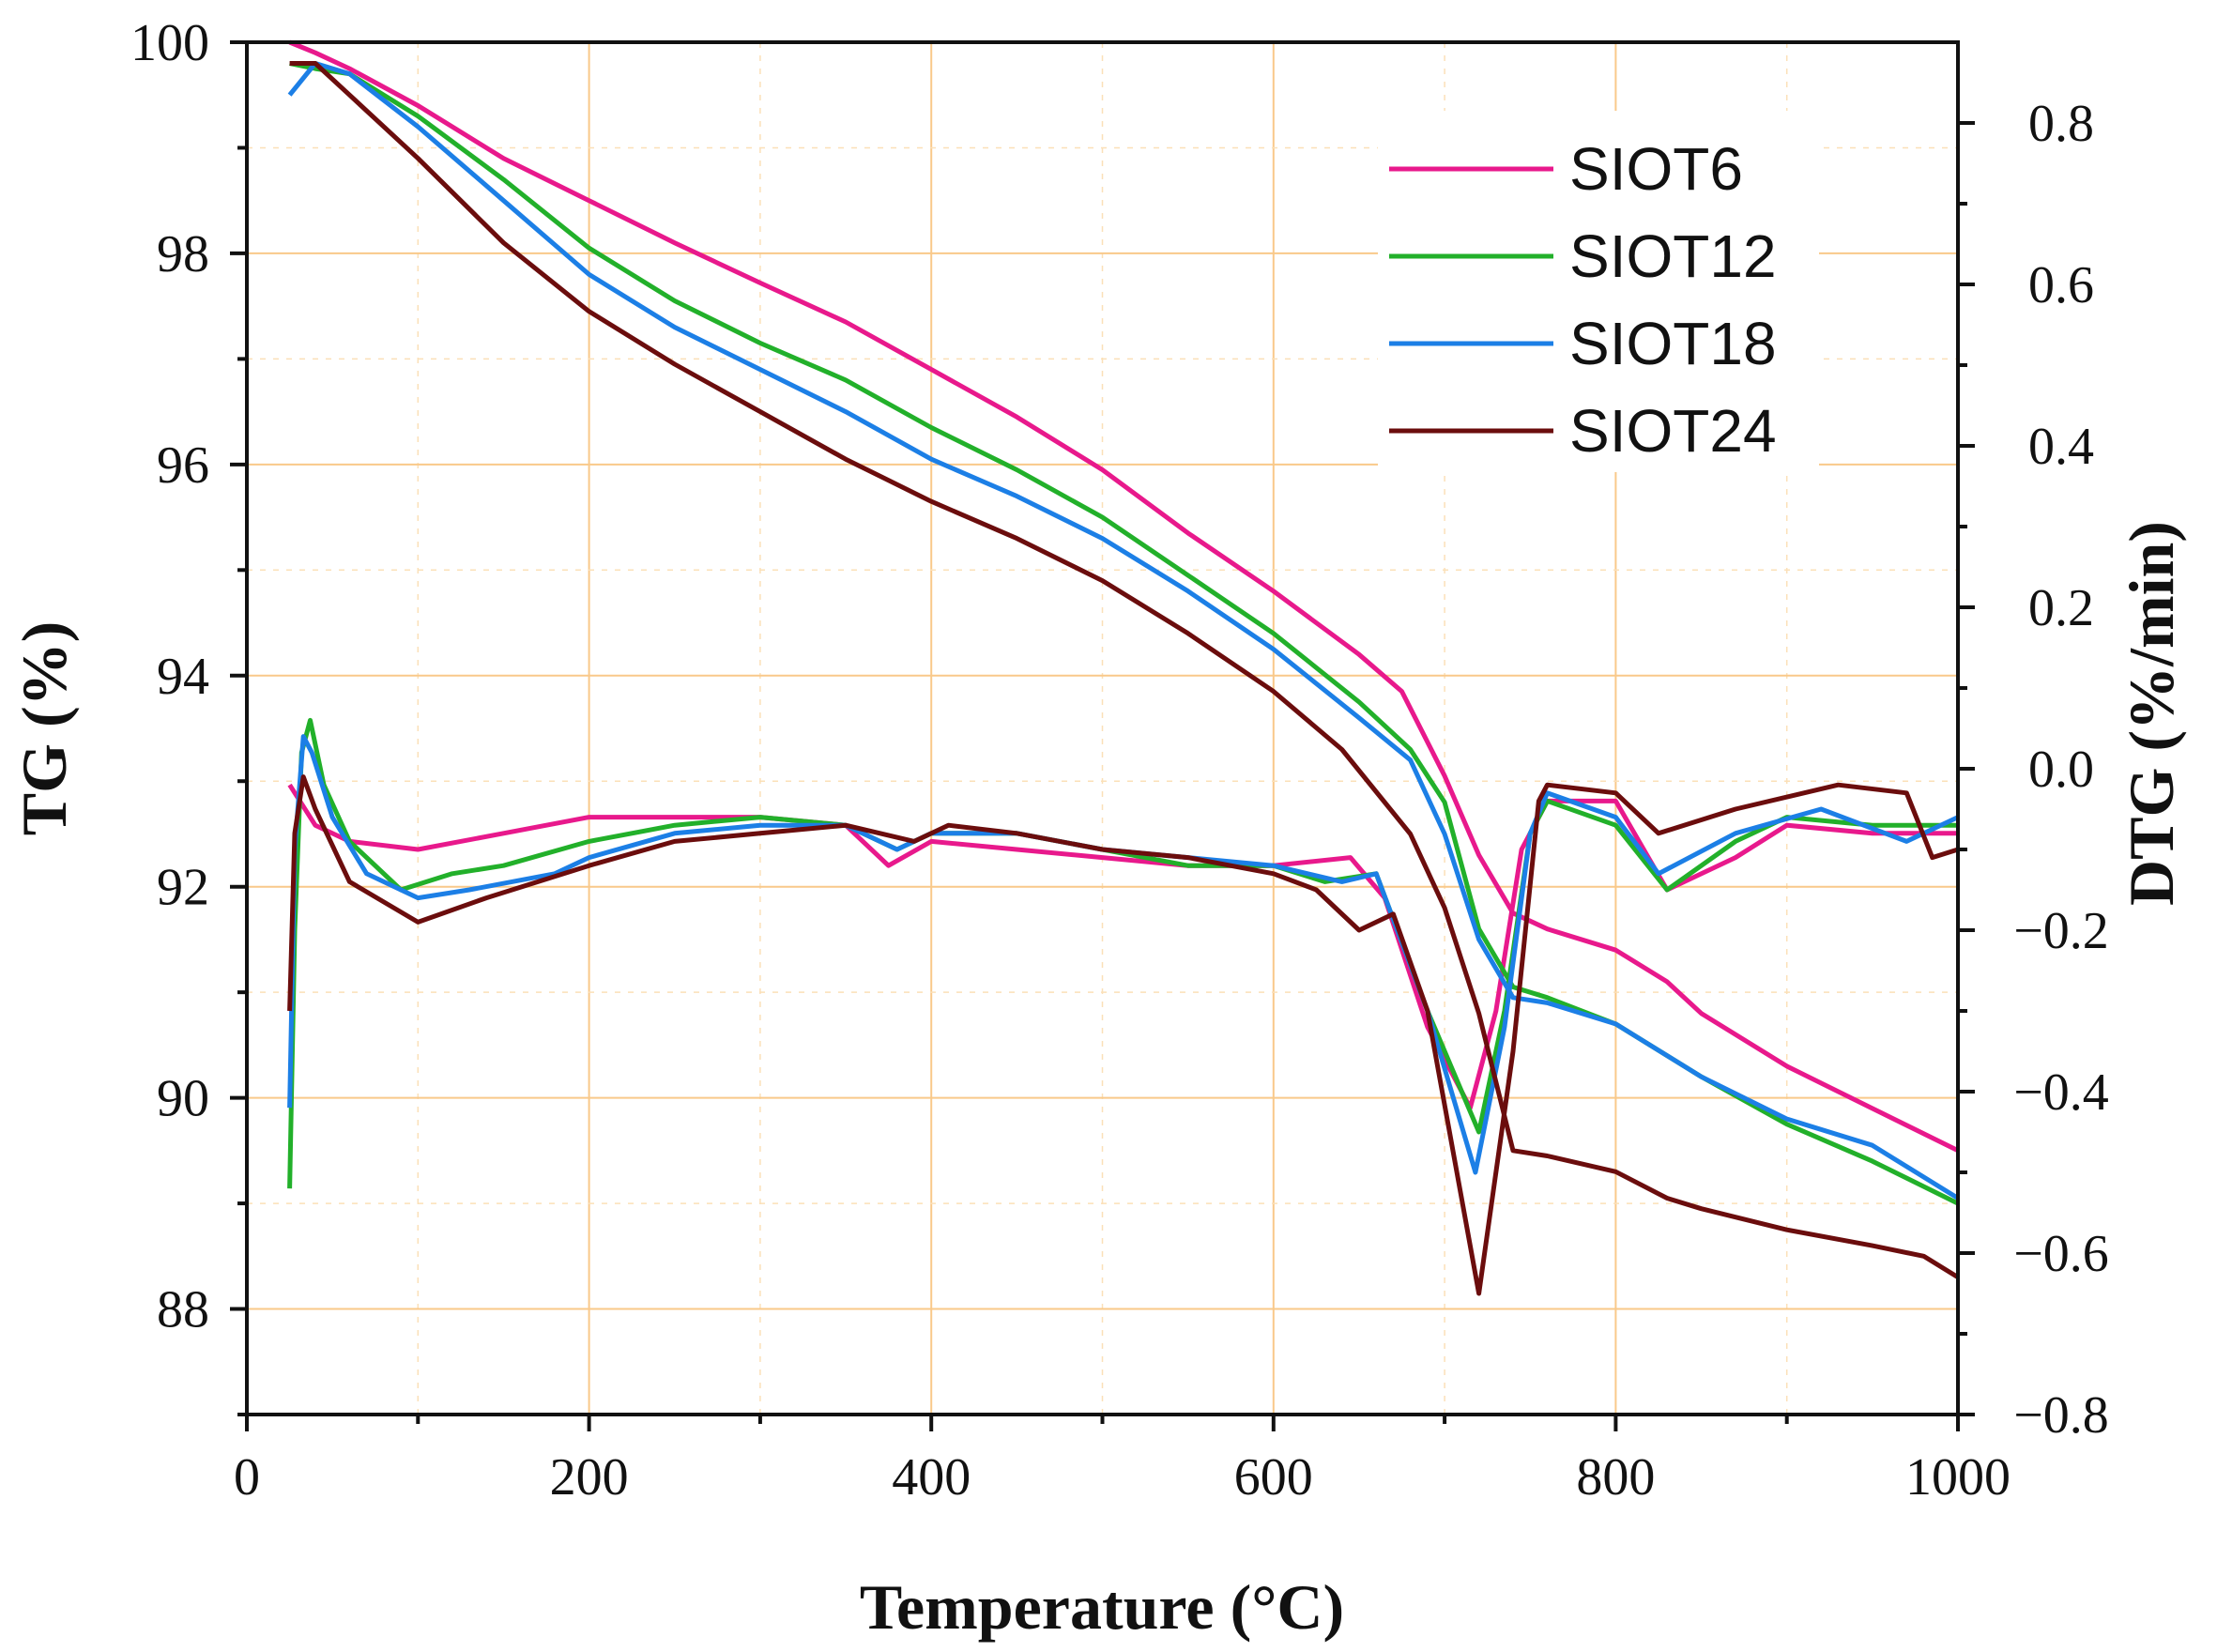 The width and height of the screenshot is (2217, 1652). Describe the element at coordinates (1598, 291) in the screenshot. I see `legend: SIOT6 SIOT12 SIOT18 SIOT24` at that location.